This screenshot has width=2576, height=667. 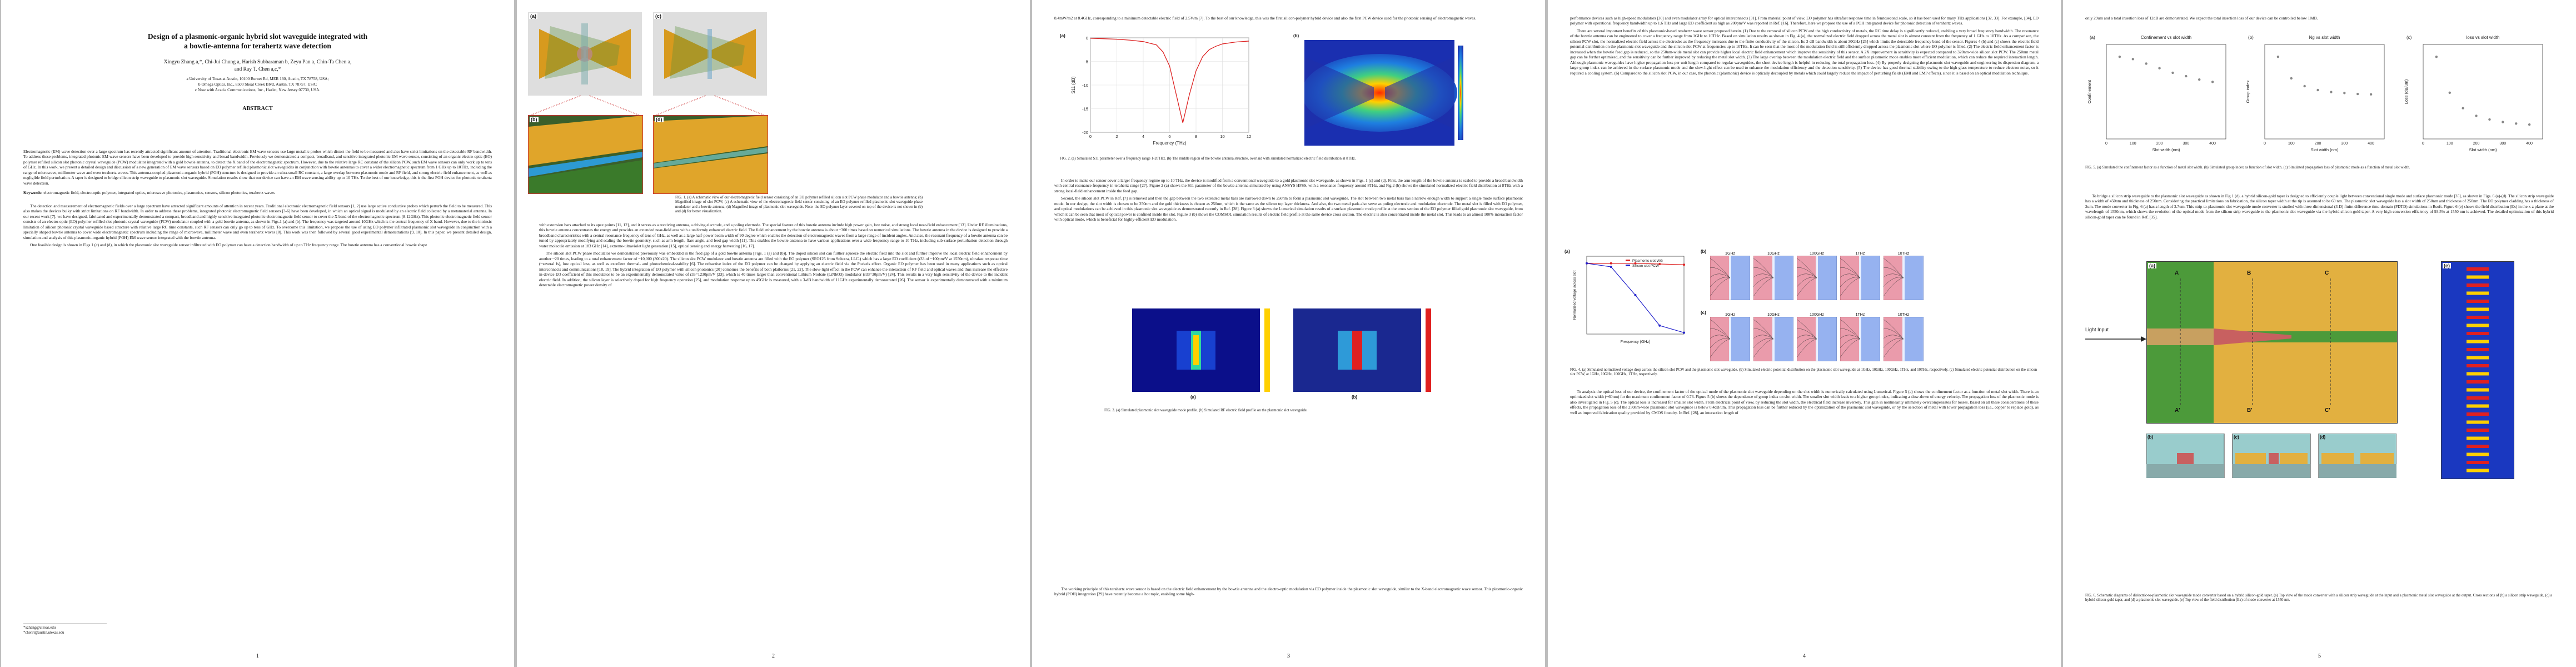 I want to click on legend-plasmonic: Plasmonic slot WG, so click(x=1647, y=261).